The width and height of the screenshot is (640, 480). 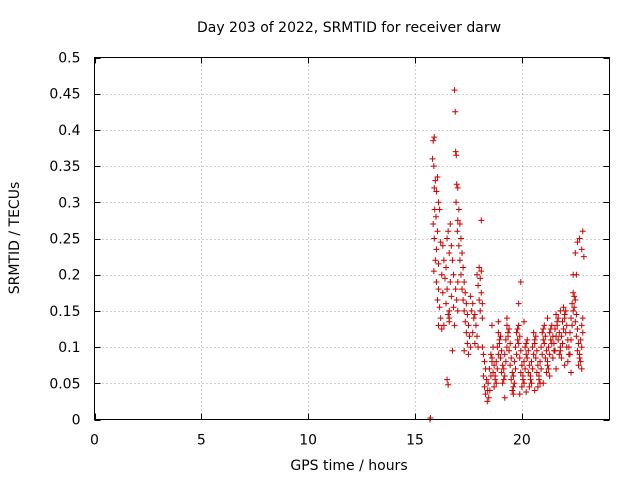 What do you see at coordinates (76, 421) in the screenshot?
I see `y-tick-label: 0` at bounding box center [76, 421].